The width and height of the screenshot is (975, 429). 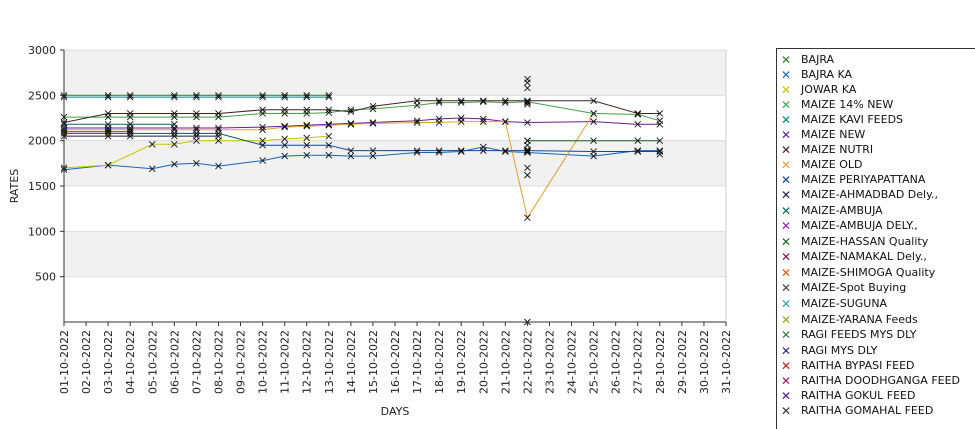 What do you see at coordinates (483, 362) in the screenshot?
I see `x-tick-label: 20-10-2022` at bounding box center [483, 362].